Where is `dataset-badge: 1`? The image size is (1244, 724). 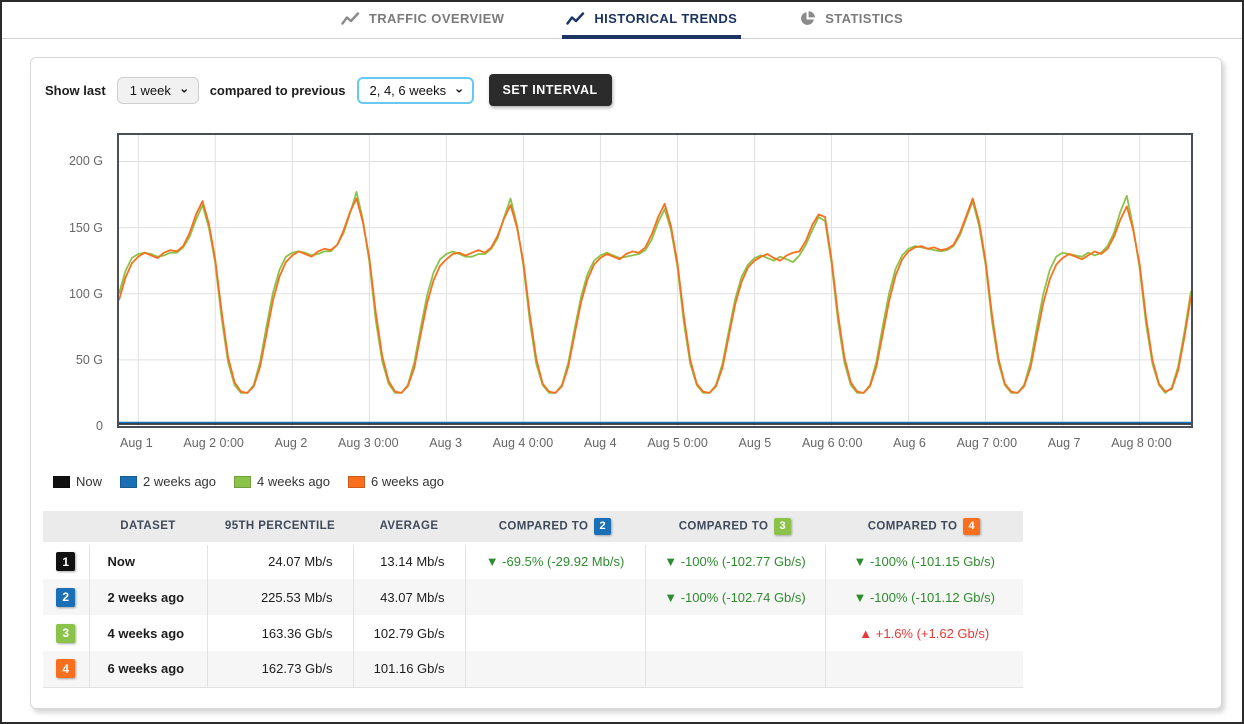 dataset-badge: 1 is located at coordinates (66, 562).